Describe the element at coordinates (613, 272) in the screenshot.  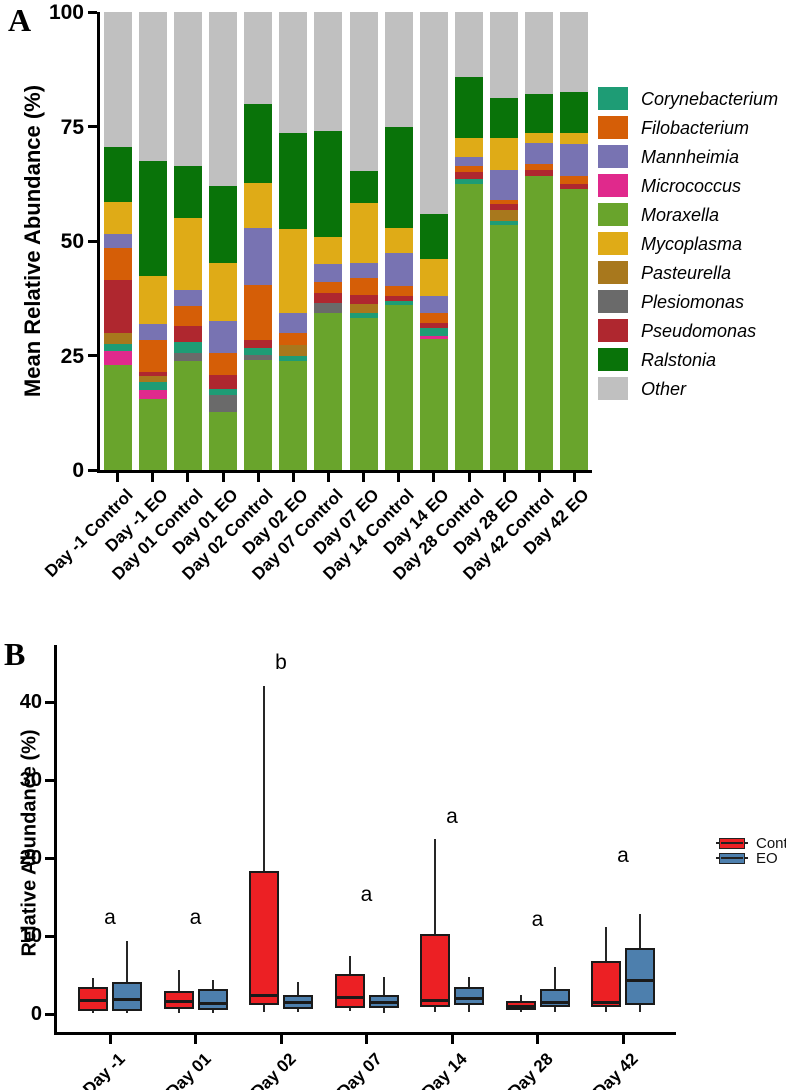
I see `pasteurella-swatch` at that location.